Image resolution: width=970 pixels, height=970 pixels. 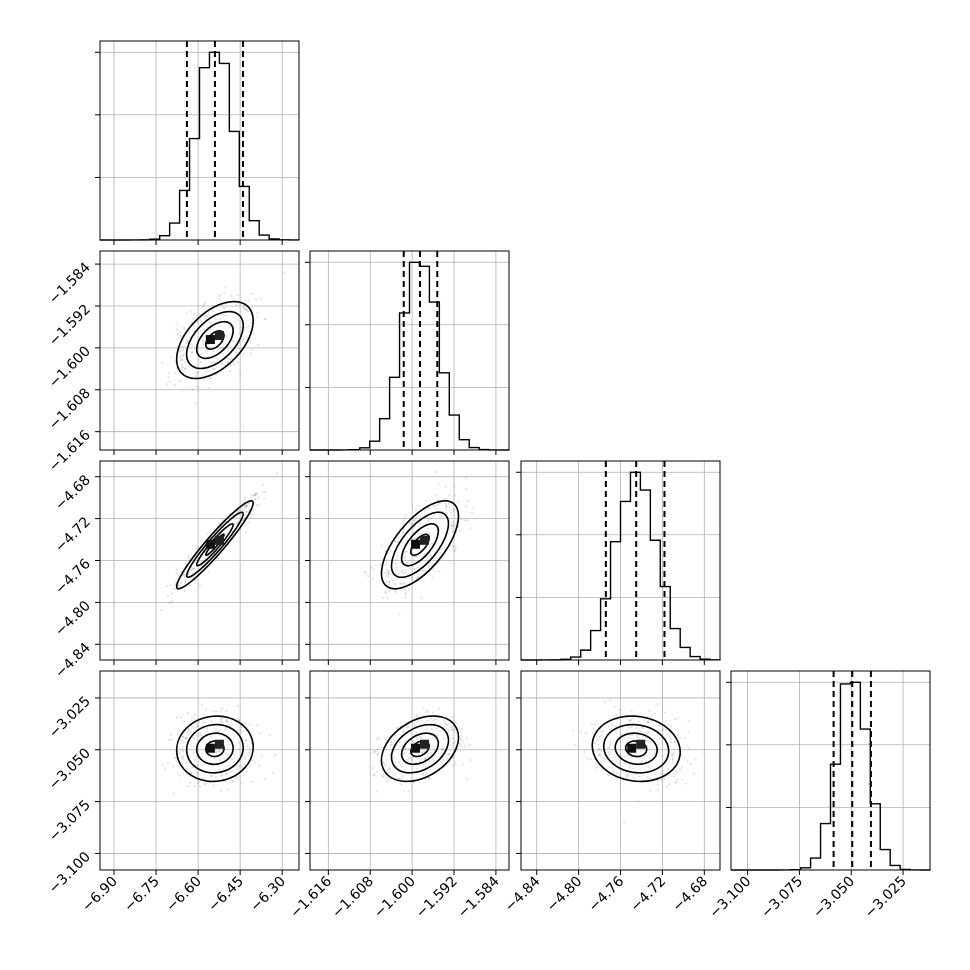 I want to click on x-tick-label-3-3: −3.025, so click(x=886, y=898).